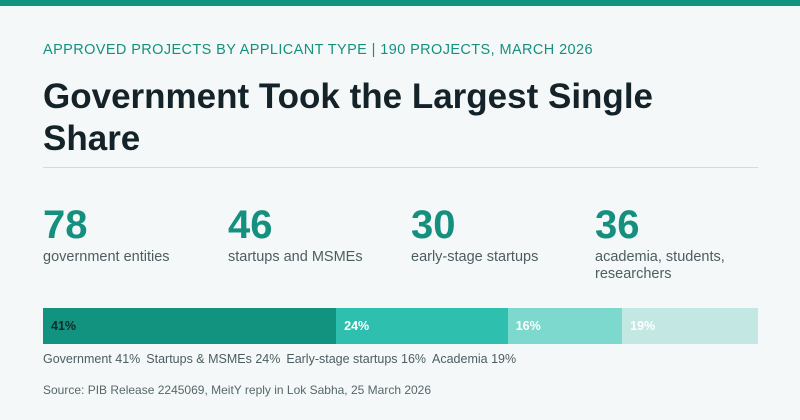  I want to click on stat-label: early-stage startups, so click(475, 257).